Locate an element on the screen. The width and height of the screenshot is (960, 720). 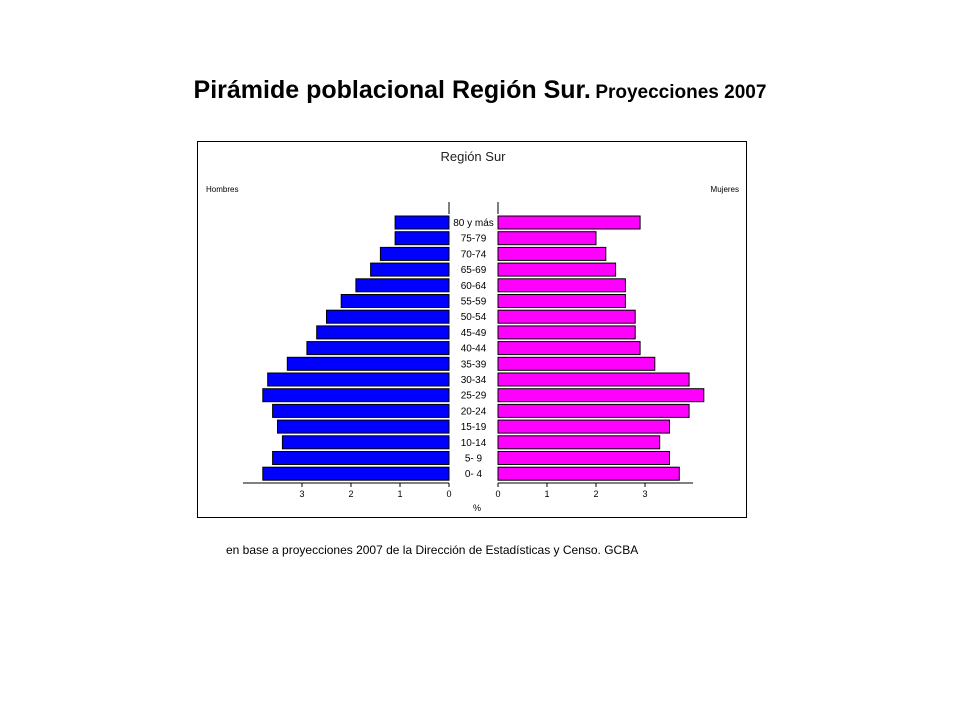
age-group-label: 10-14 is located at coordinates (474, 443).